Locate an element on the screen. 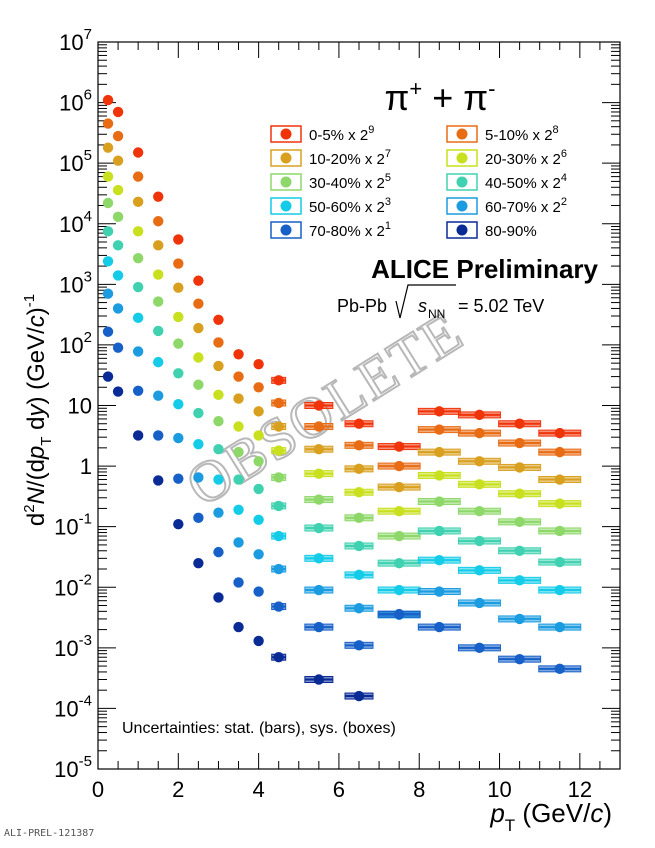 The height and width of the screenshot is (848, 655). document-id: ALI-PREL-121387 is located at coordinates (49, 833).